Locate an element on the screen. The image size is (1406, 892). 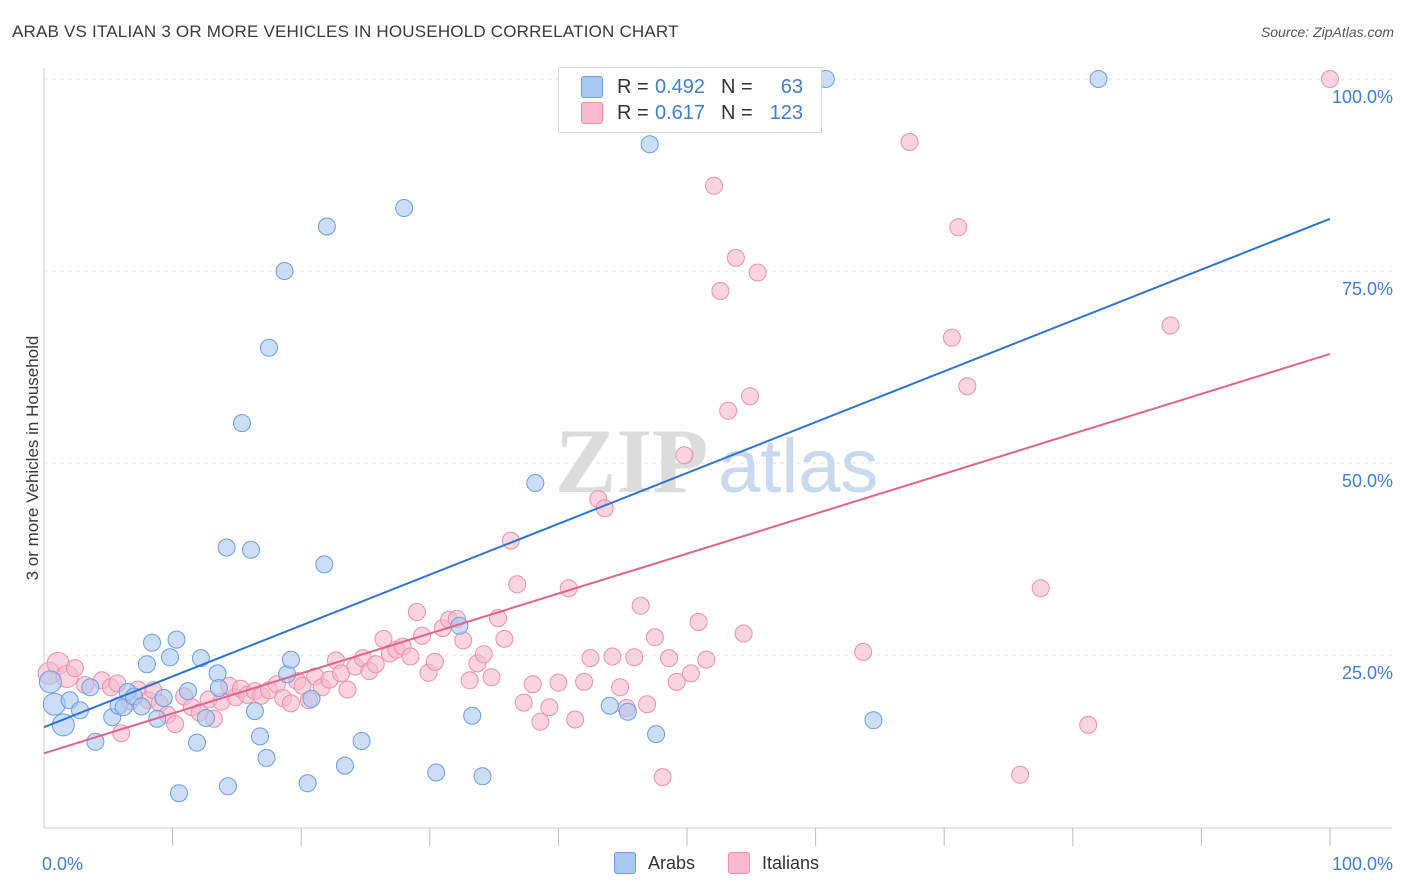
legend-item-arabs: Arabs is located at coordinates (654, 863).